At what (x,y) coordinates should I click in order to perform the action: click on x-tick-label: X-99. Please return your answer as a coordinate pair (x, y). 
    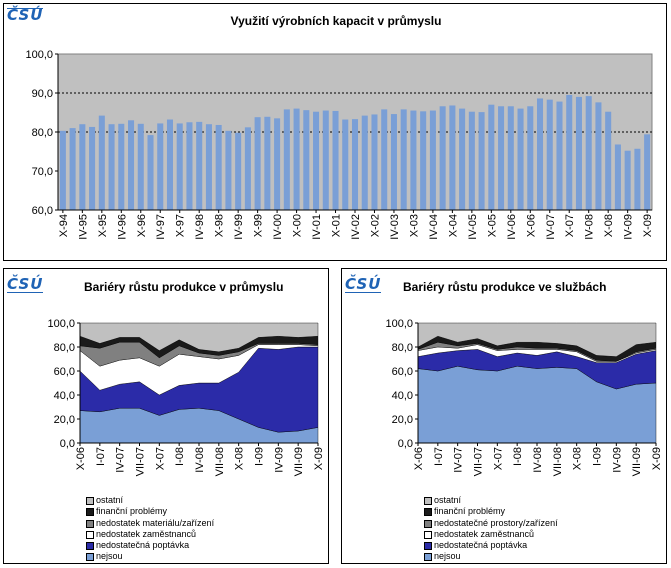
    Looking at the image, I should click on (259, 225).